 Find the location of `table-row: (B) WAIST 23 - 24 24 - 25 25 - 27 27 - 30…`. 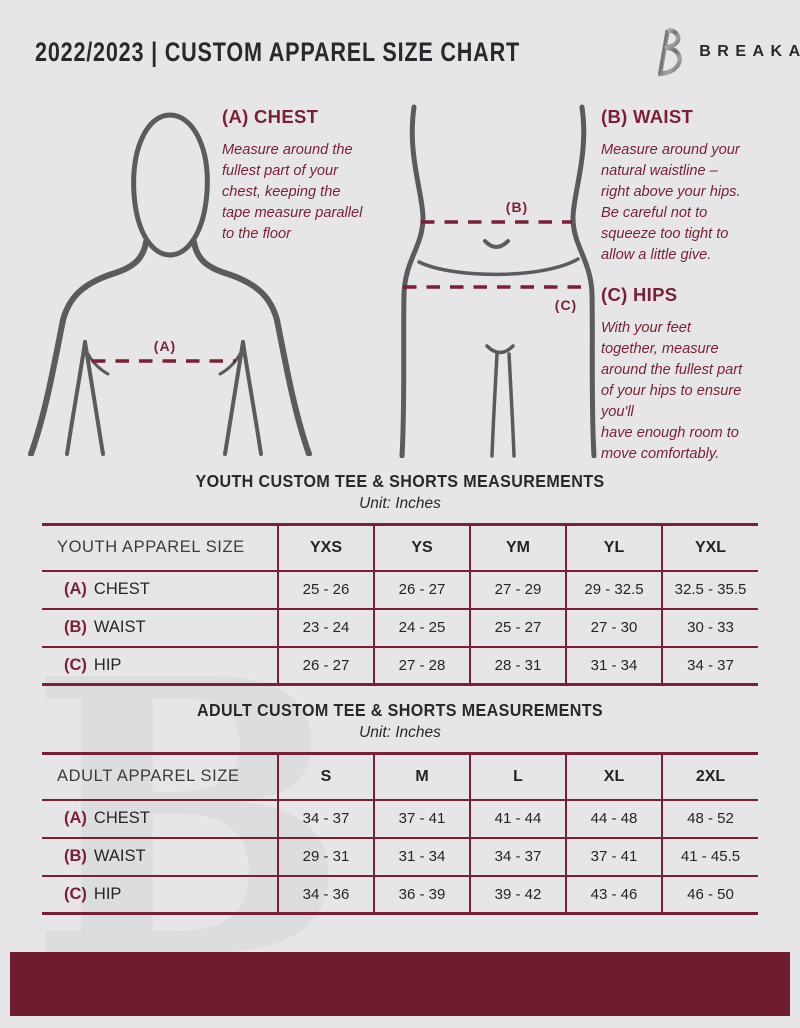

table-row: (B) WAIST 23 - 24 24 - 25 25 - 27 27 - 30… is located at coordinates (400, 627).